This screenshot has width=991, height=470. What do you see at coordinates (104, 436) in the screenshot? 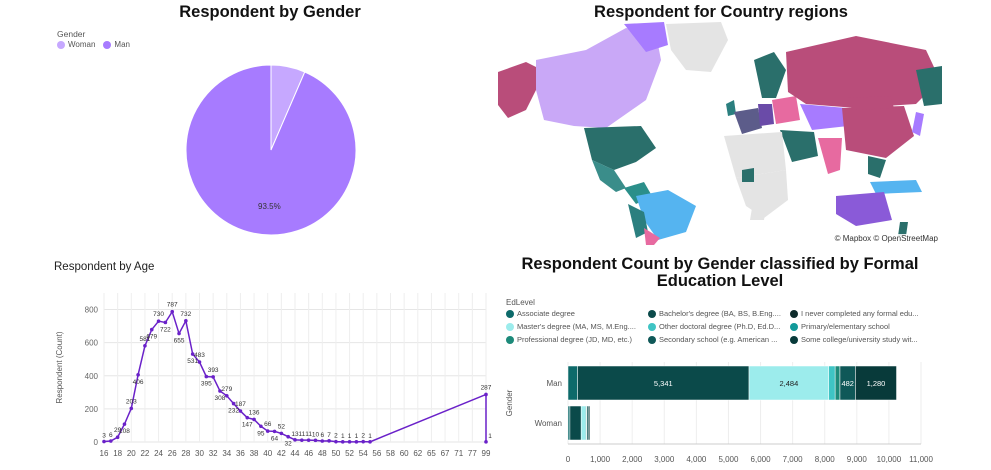
I see `age-data-label: 3` at bounding box center [104, 436].